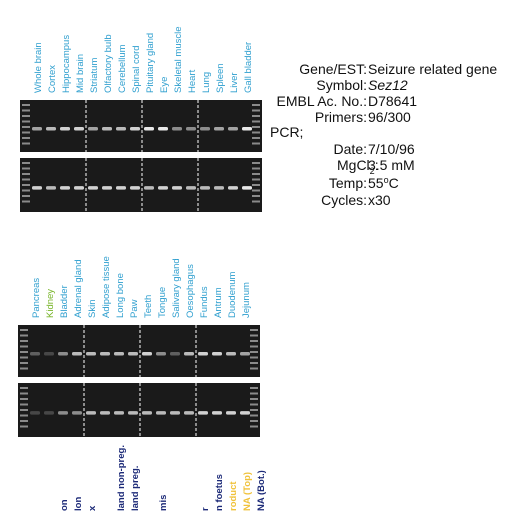 The width and height of the screenshot is (512, 512). I want to click on lane-label: Skin, so click(92, 309).